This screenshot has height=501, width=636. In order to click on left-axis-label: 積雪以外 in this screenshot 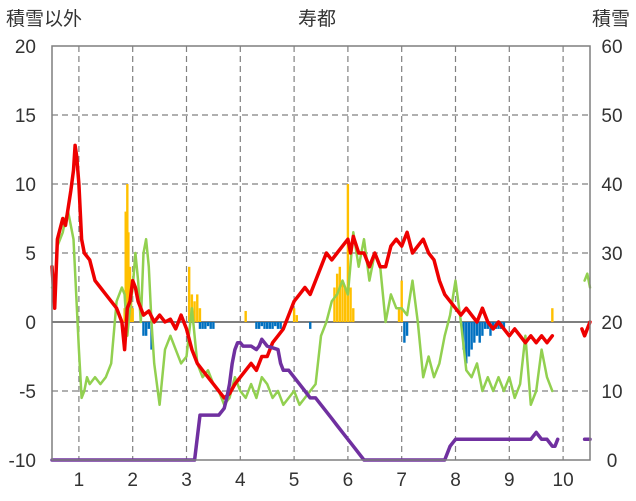, I will do `click(44, 19)`.